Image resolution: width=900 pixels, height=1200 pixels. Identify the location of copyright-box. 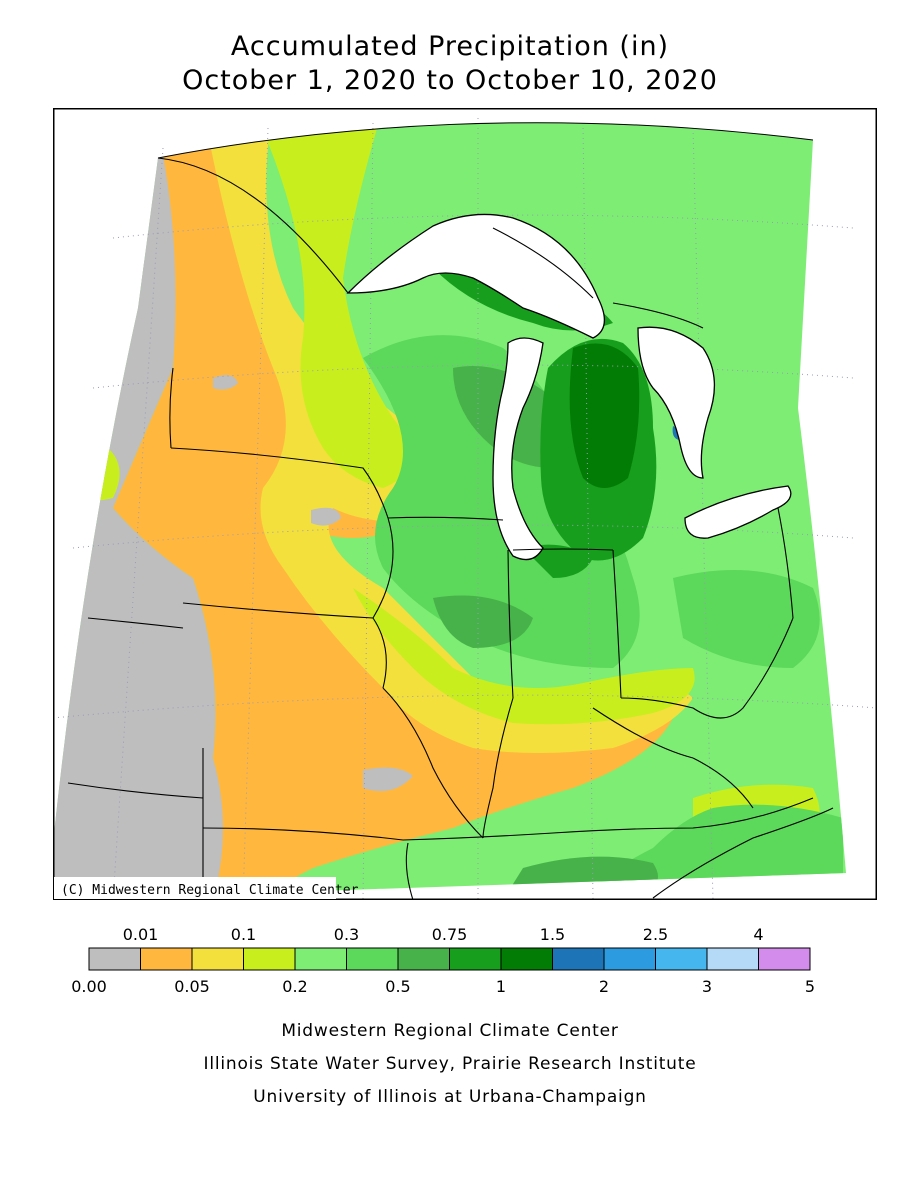
(195, 888).